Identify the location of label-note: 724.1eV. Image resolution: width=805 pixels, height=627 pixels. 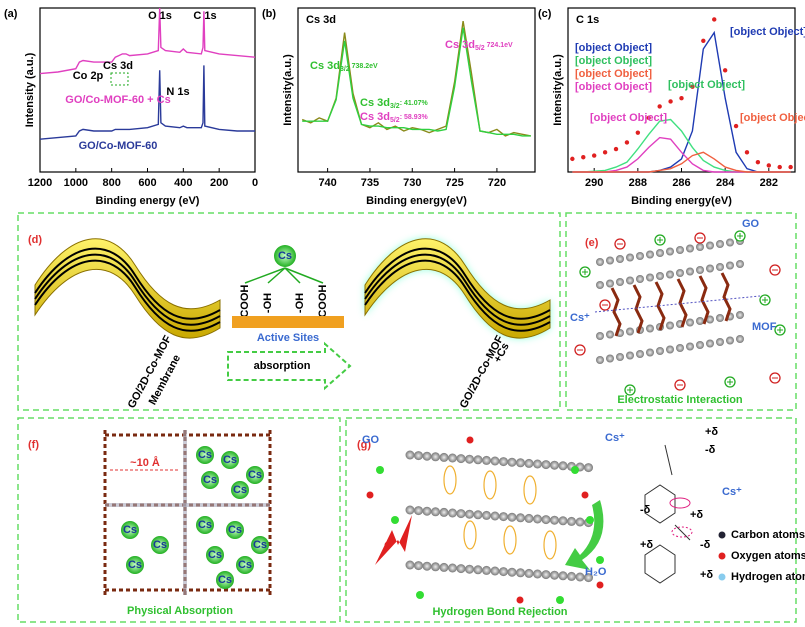
(499, 45).